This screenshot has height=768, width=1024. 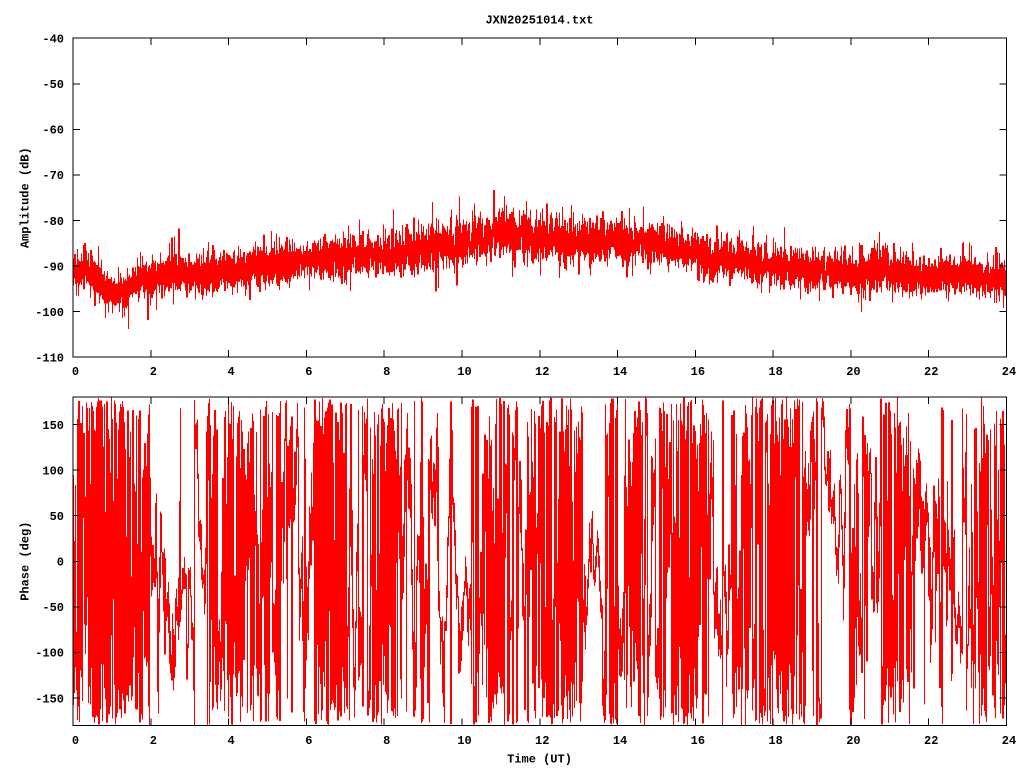 What do you see at coordinates (57, 517) in the screenshot?
I see `svg-text: 50` at bounding box center [57, 517].